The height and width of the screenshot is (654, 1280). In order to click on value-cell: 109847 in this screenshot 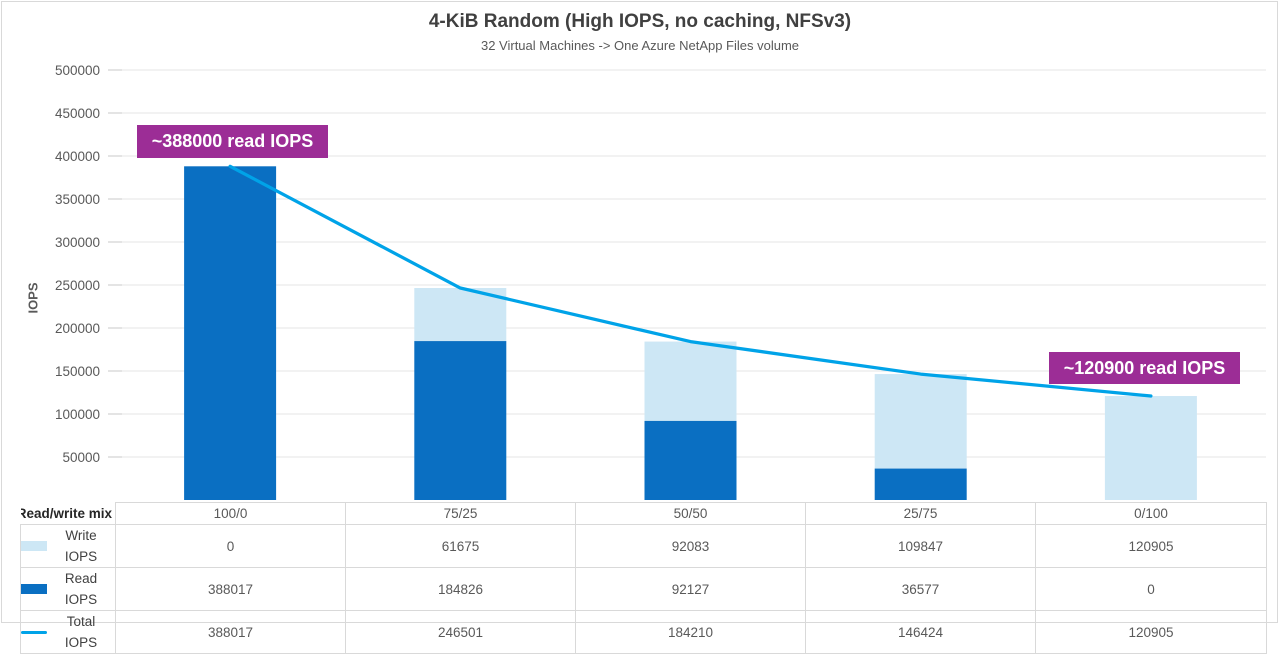, I will do `click(920, 546)`.